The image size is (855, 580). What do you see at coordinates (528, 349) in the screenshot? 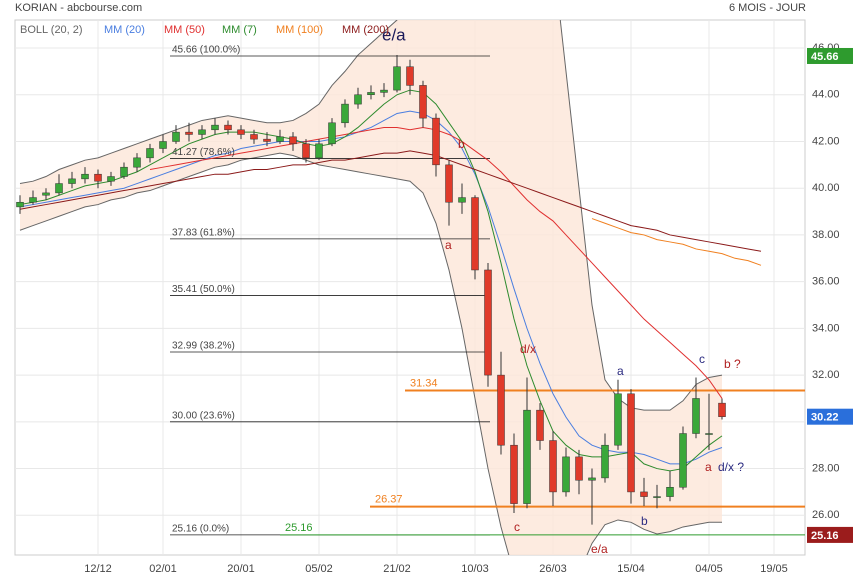
I see `wave-annotation: d/x` at bounding box center [528, 349].